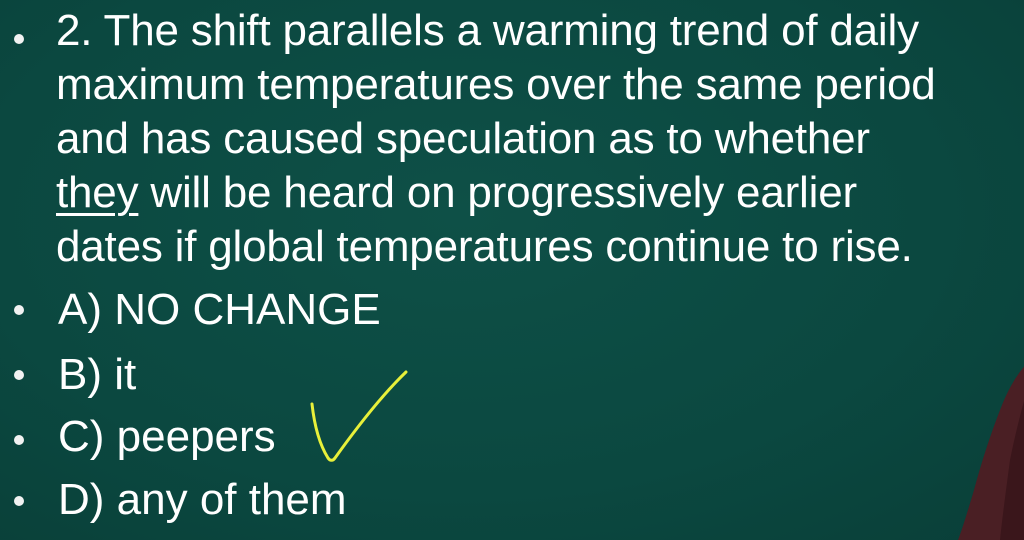 This screenshot has height=540, width=1024. I want to click on underlined-word: they, so click(97, 192).